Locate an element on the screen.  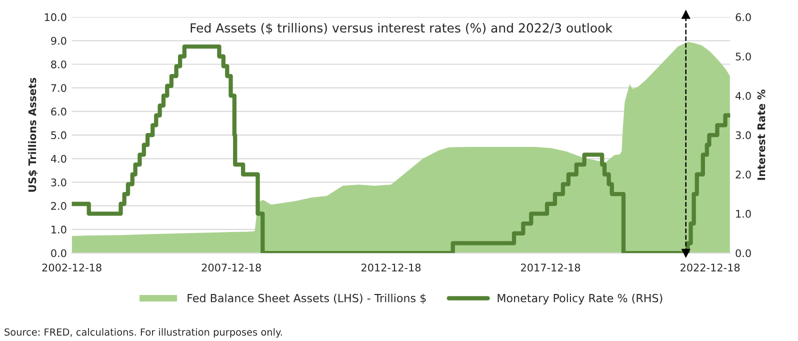
y2-tick-label: 6.0 is located at coordinates (743, 17).